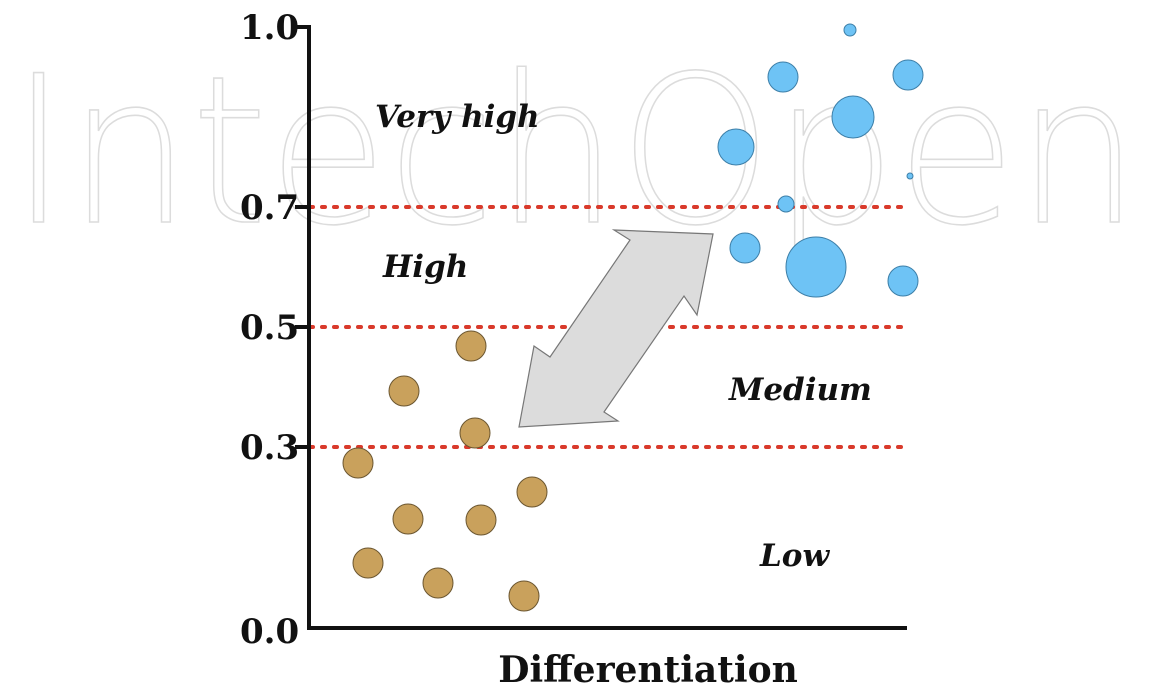 The width and height of the screenshot is (1150, 686). Describe the element at coordinates (457, 117) in the screenshot. I see `zone-label-very-high: Very high` at that location.